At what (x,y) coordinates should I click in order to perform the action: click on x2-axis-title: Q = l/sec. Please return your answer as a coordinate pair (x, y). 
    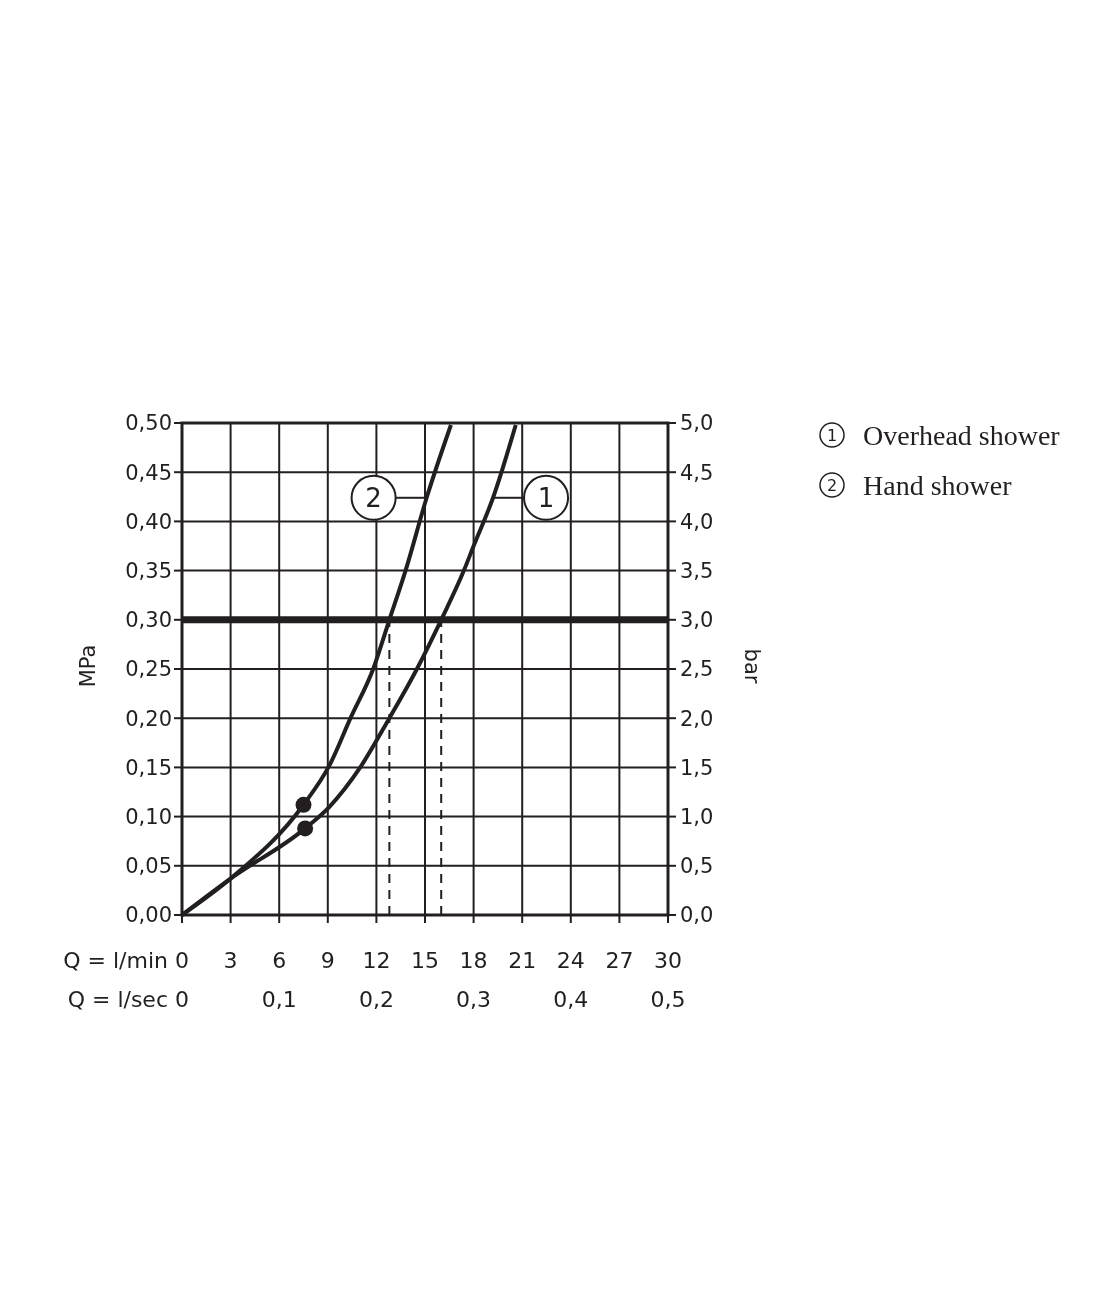
    Looking at the image, I should click on (117, 999).